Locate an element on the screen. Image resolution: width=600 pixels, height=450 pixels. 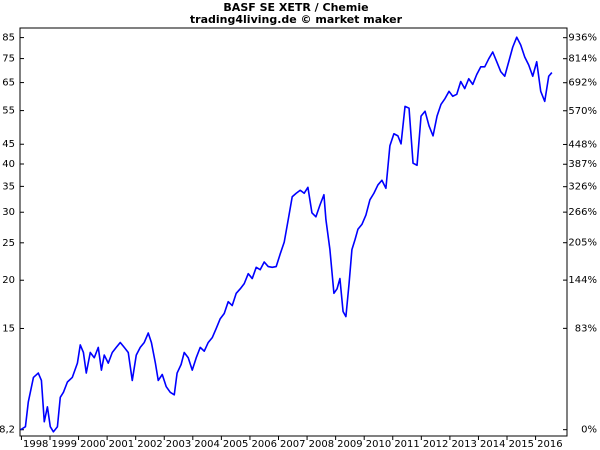
x-tick-label: 2013 is located at coordinates (463, 444).